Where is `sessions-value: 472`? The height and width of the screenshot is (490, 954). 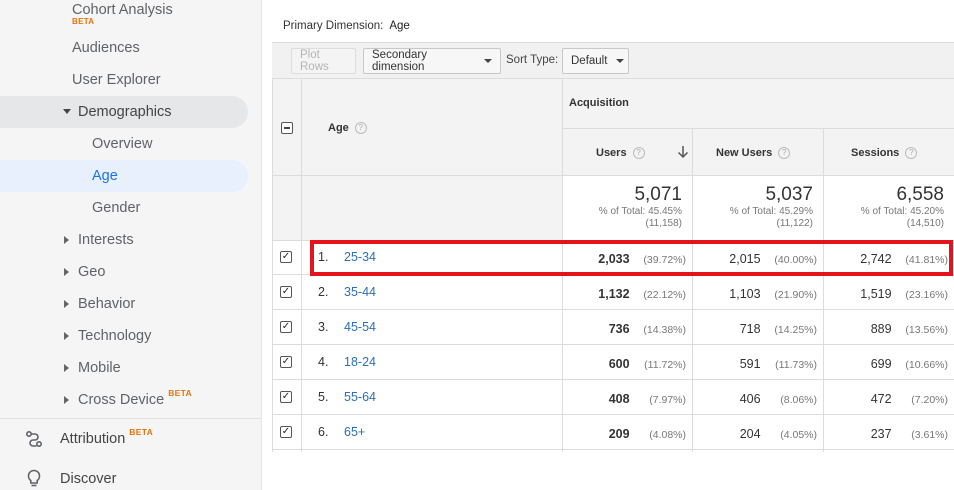 sessions-value: 472 is located at coordinates (881, 399).